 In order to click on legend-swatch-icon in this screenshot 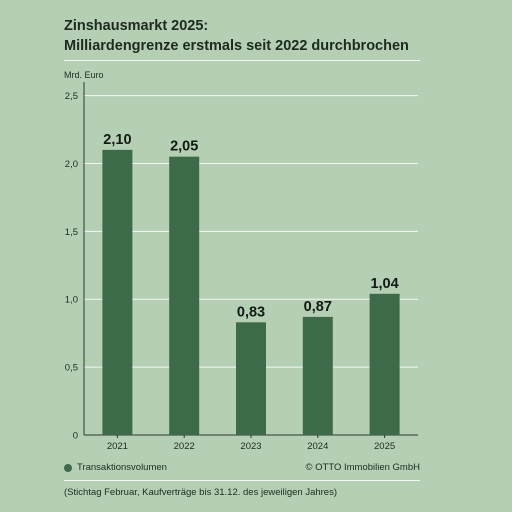, I will do `click(68, 467)`.